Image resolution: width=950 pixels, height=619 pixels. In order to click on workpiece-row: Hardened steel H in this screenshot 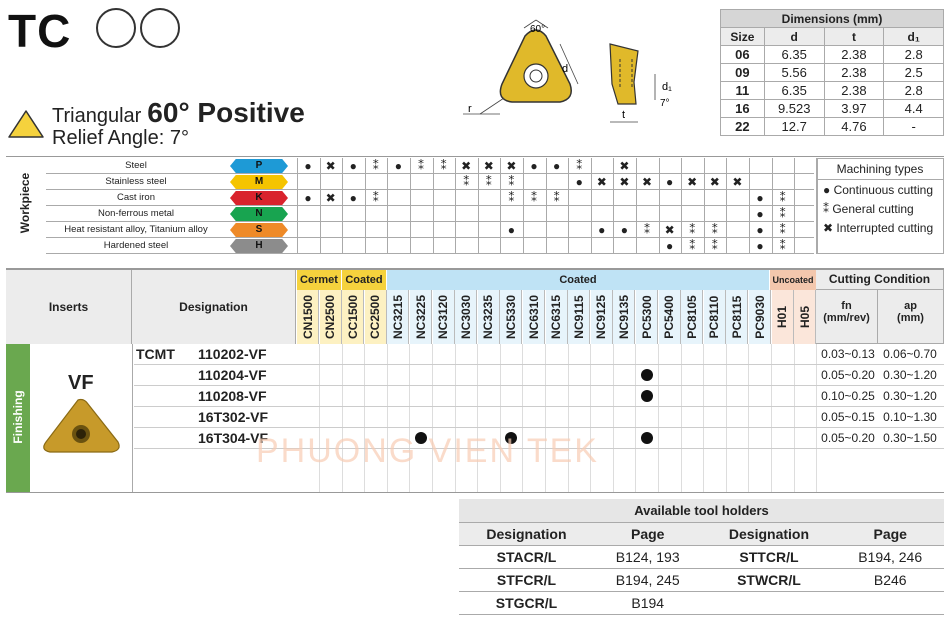, I will do `click(430, 246)`.